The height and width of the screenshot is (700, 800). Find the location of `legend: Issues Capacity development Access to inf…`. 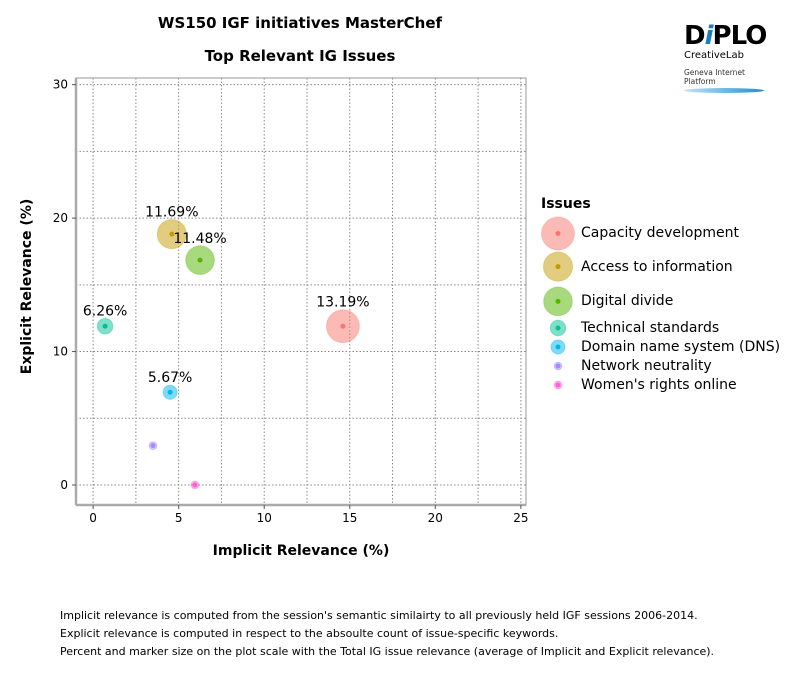

legend: Issues Capacity development Access to inf… is located at coordinates (660, 295).